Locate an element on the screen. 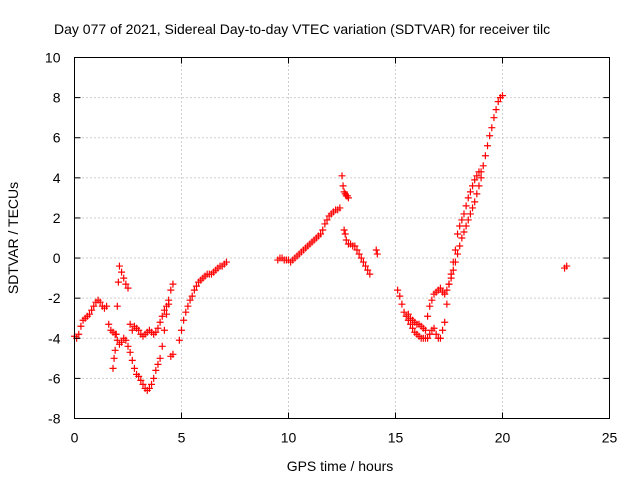 This screenshot has height=480, width=640. y-tick-label: 10 is located at coordinates (53, 58).